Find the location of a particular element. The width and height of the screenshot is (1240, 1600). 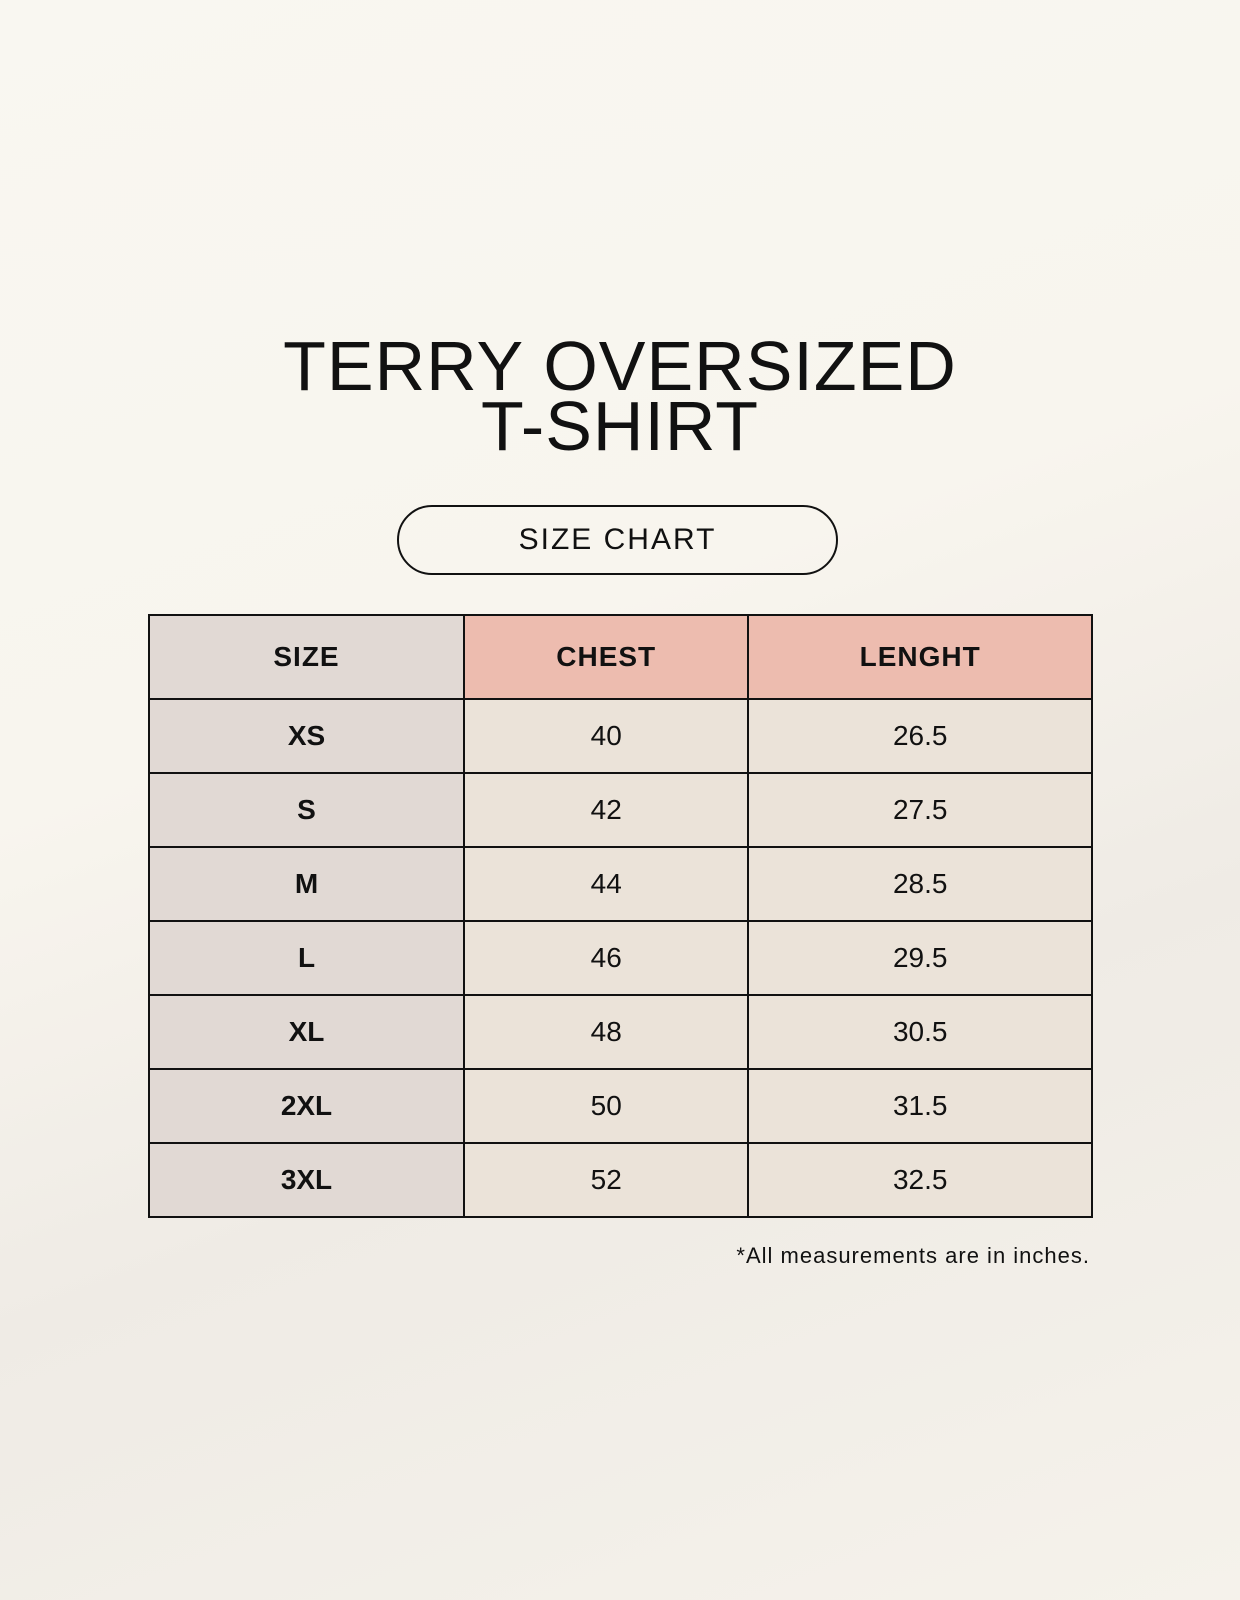

table-row: S 42 27.5 is located at coordinates (620, 810).